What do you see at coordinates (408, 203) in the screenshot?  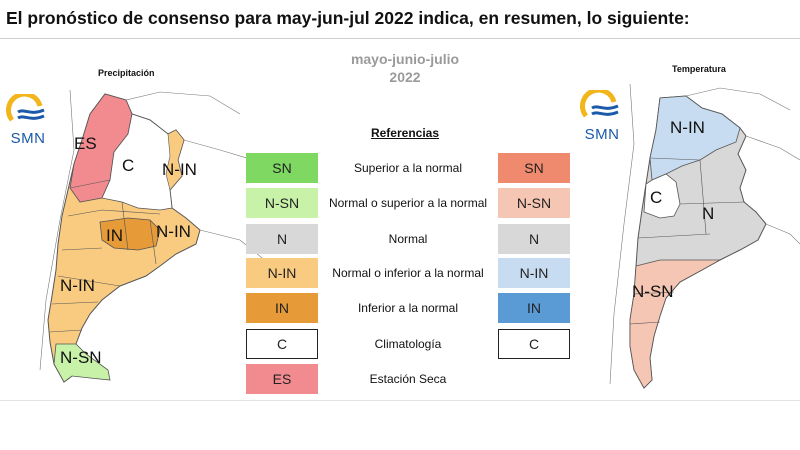 I see `legend-description: Normal o superior a la normal` at bounding box center [408, 203].